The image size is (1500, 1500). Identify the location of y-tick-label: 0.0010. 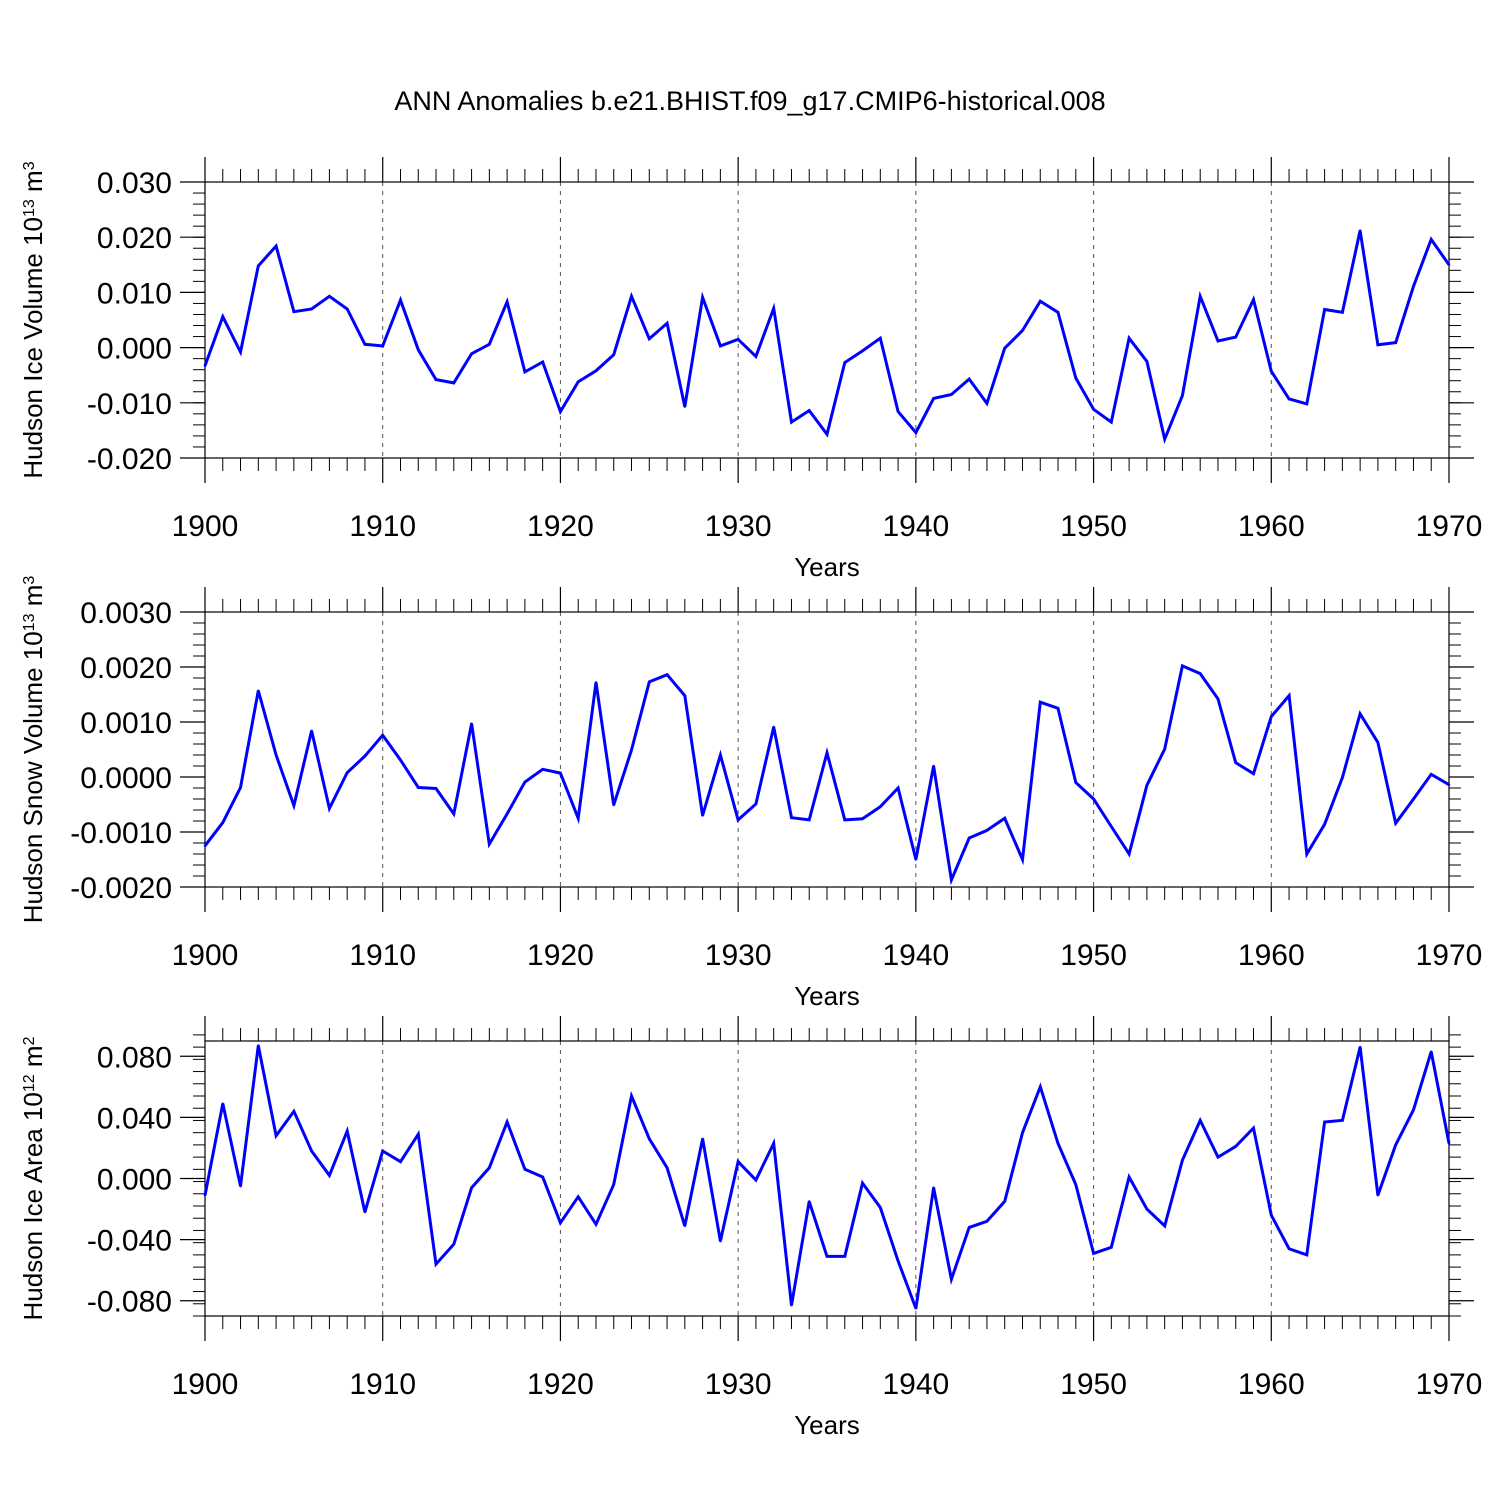
(126, 723).